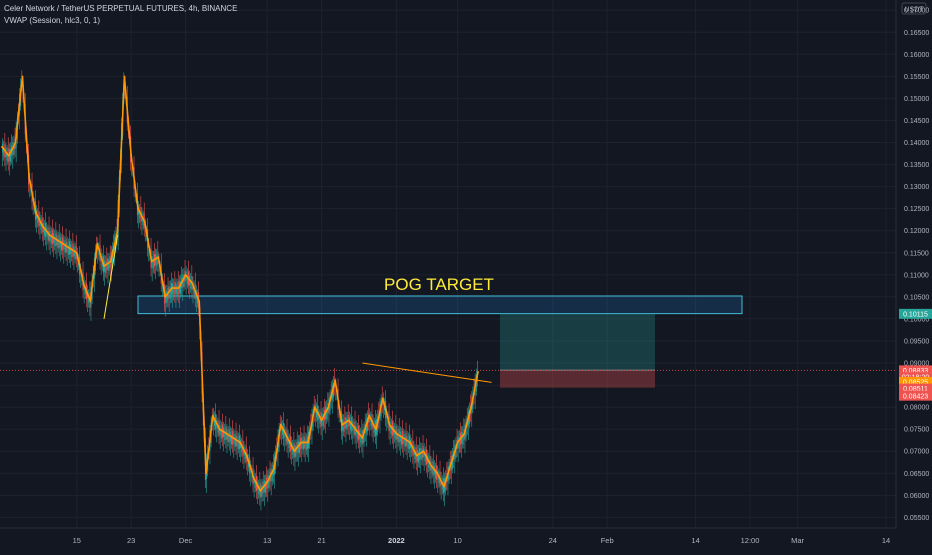 Image resolution: width=932 pixels, height=555 pixels. Describe the element at coordinates (131, 540) in the screenshot. I see `time-tick-label: 23` at that location.